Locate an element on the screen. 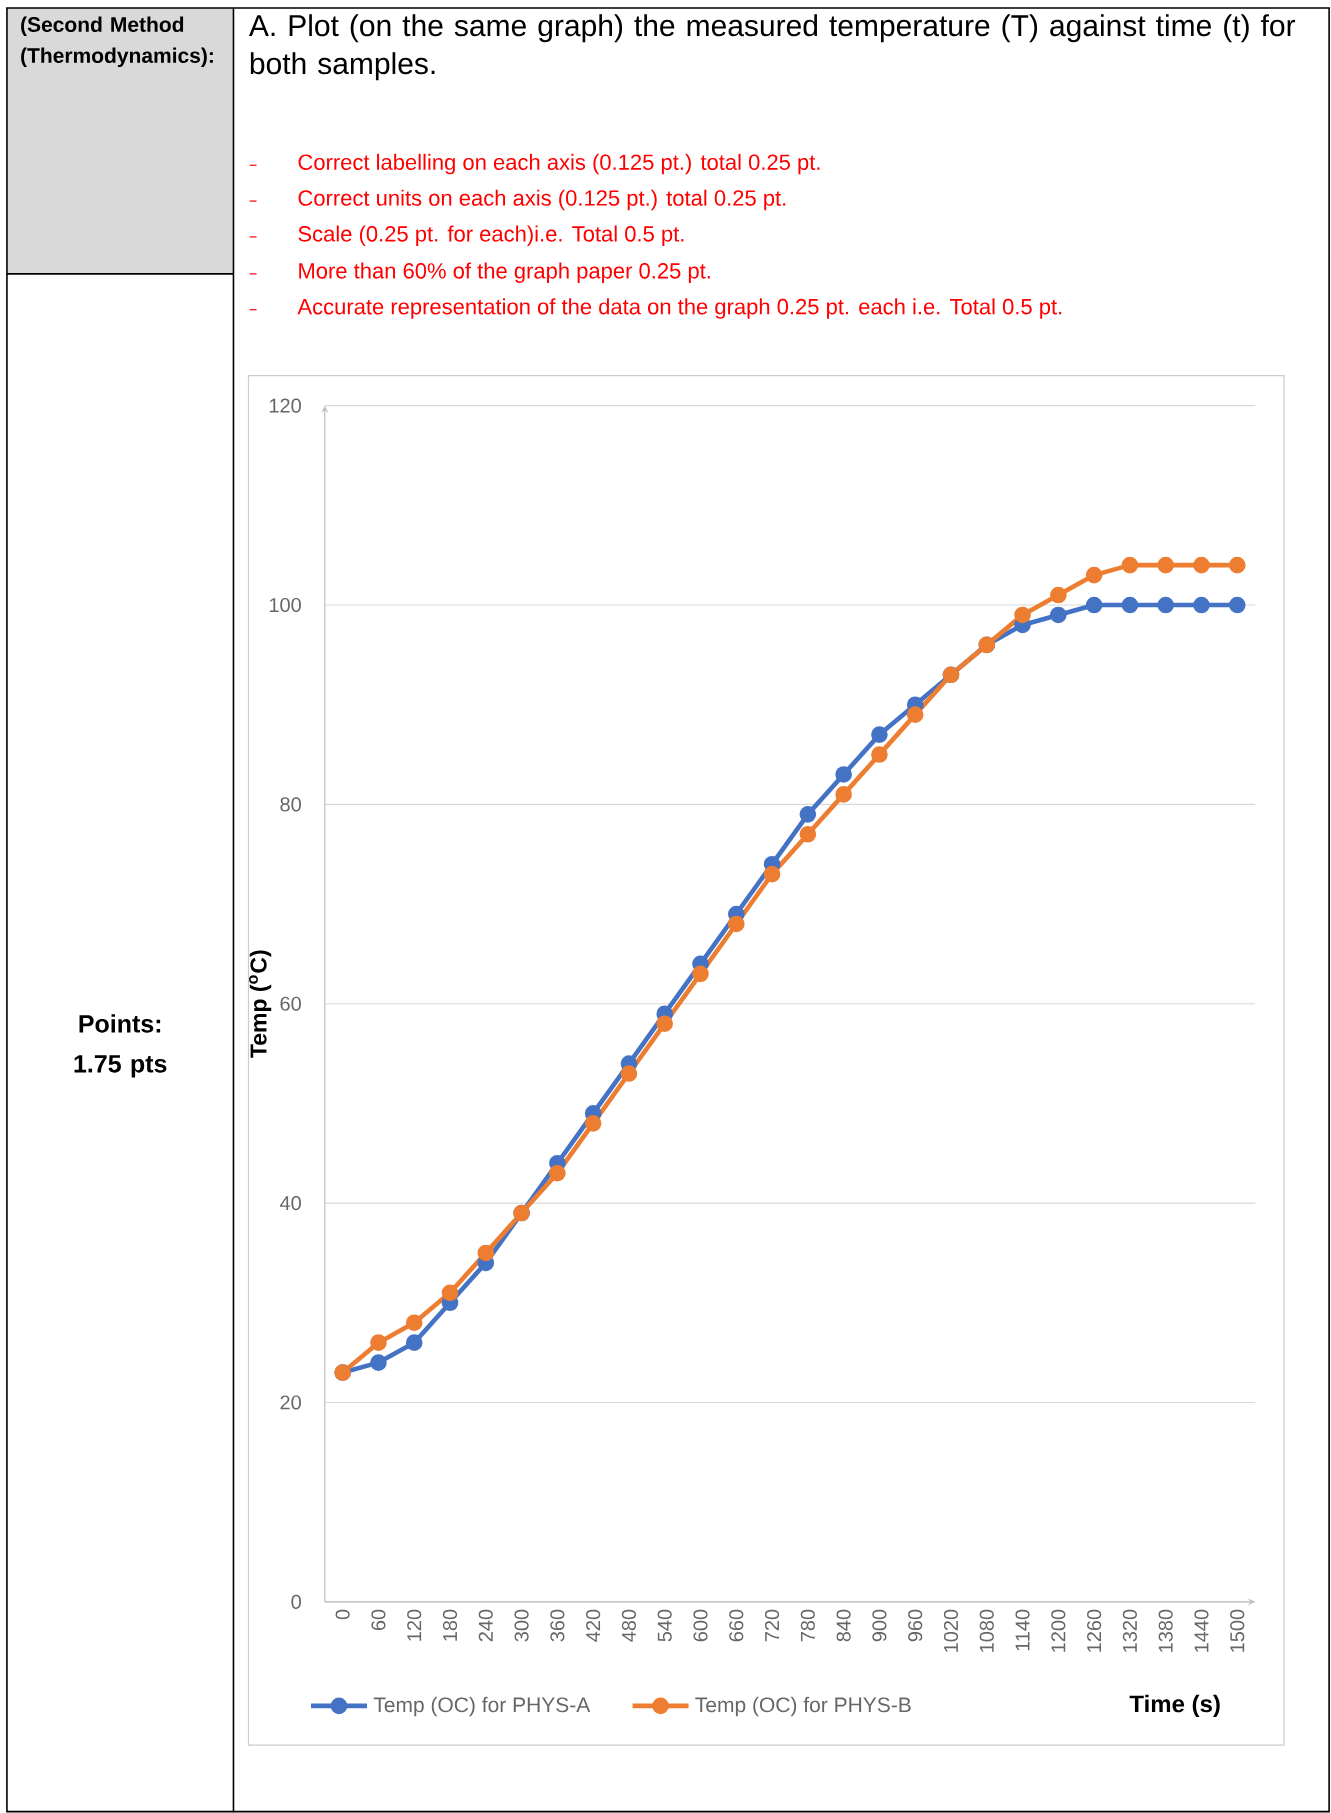 This screenshot has width=1331, height=1813. x-tick-label: 1200 is located at coordinates (1058, 1630).